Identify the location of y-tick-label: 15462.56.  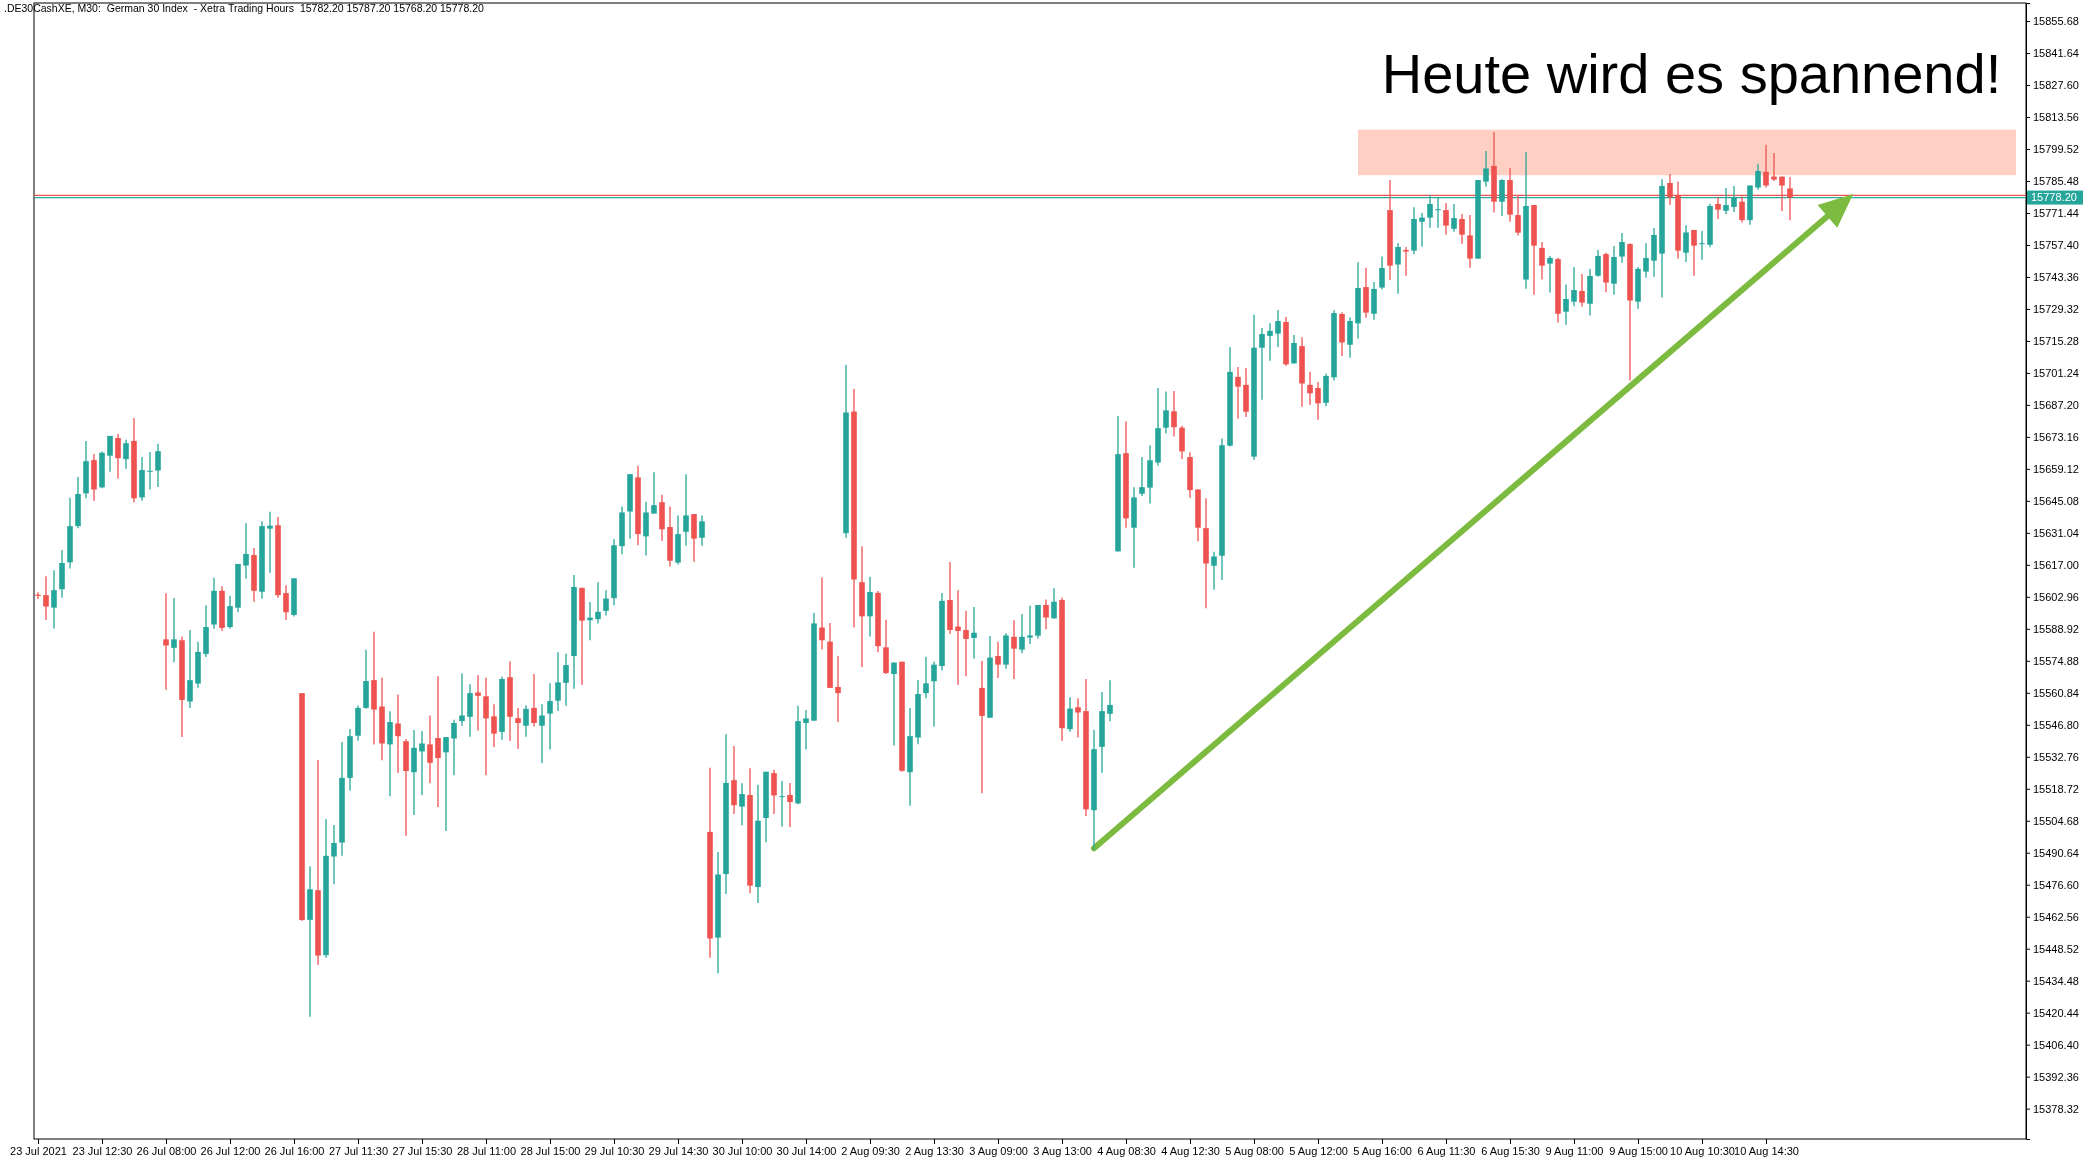
(2056, 916).